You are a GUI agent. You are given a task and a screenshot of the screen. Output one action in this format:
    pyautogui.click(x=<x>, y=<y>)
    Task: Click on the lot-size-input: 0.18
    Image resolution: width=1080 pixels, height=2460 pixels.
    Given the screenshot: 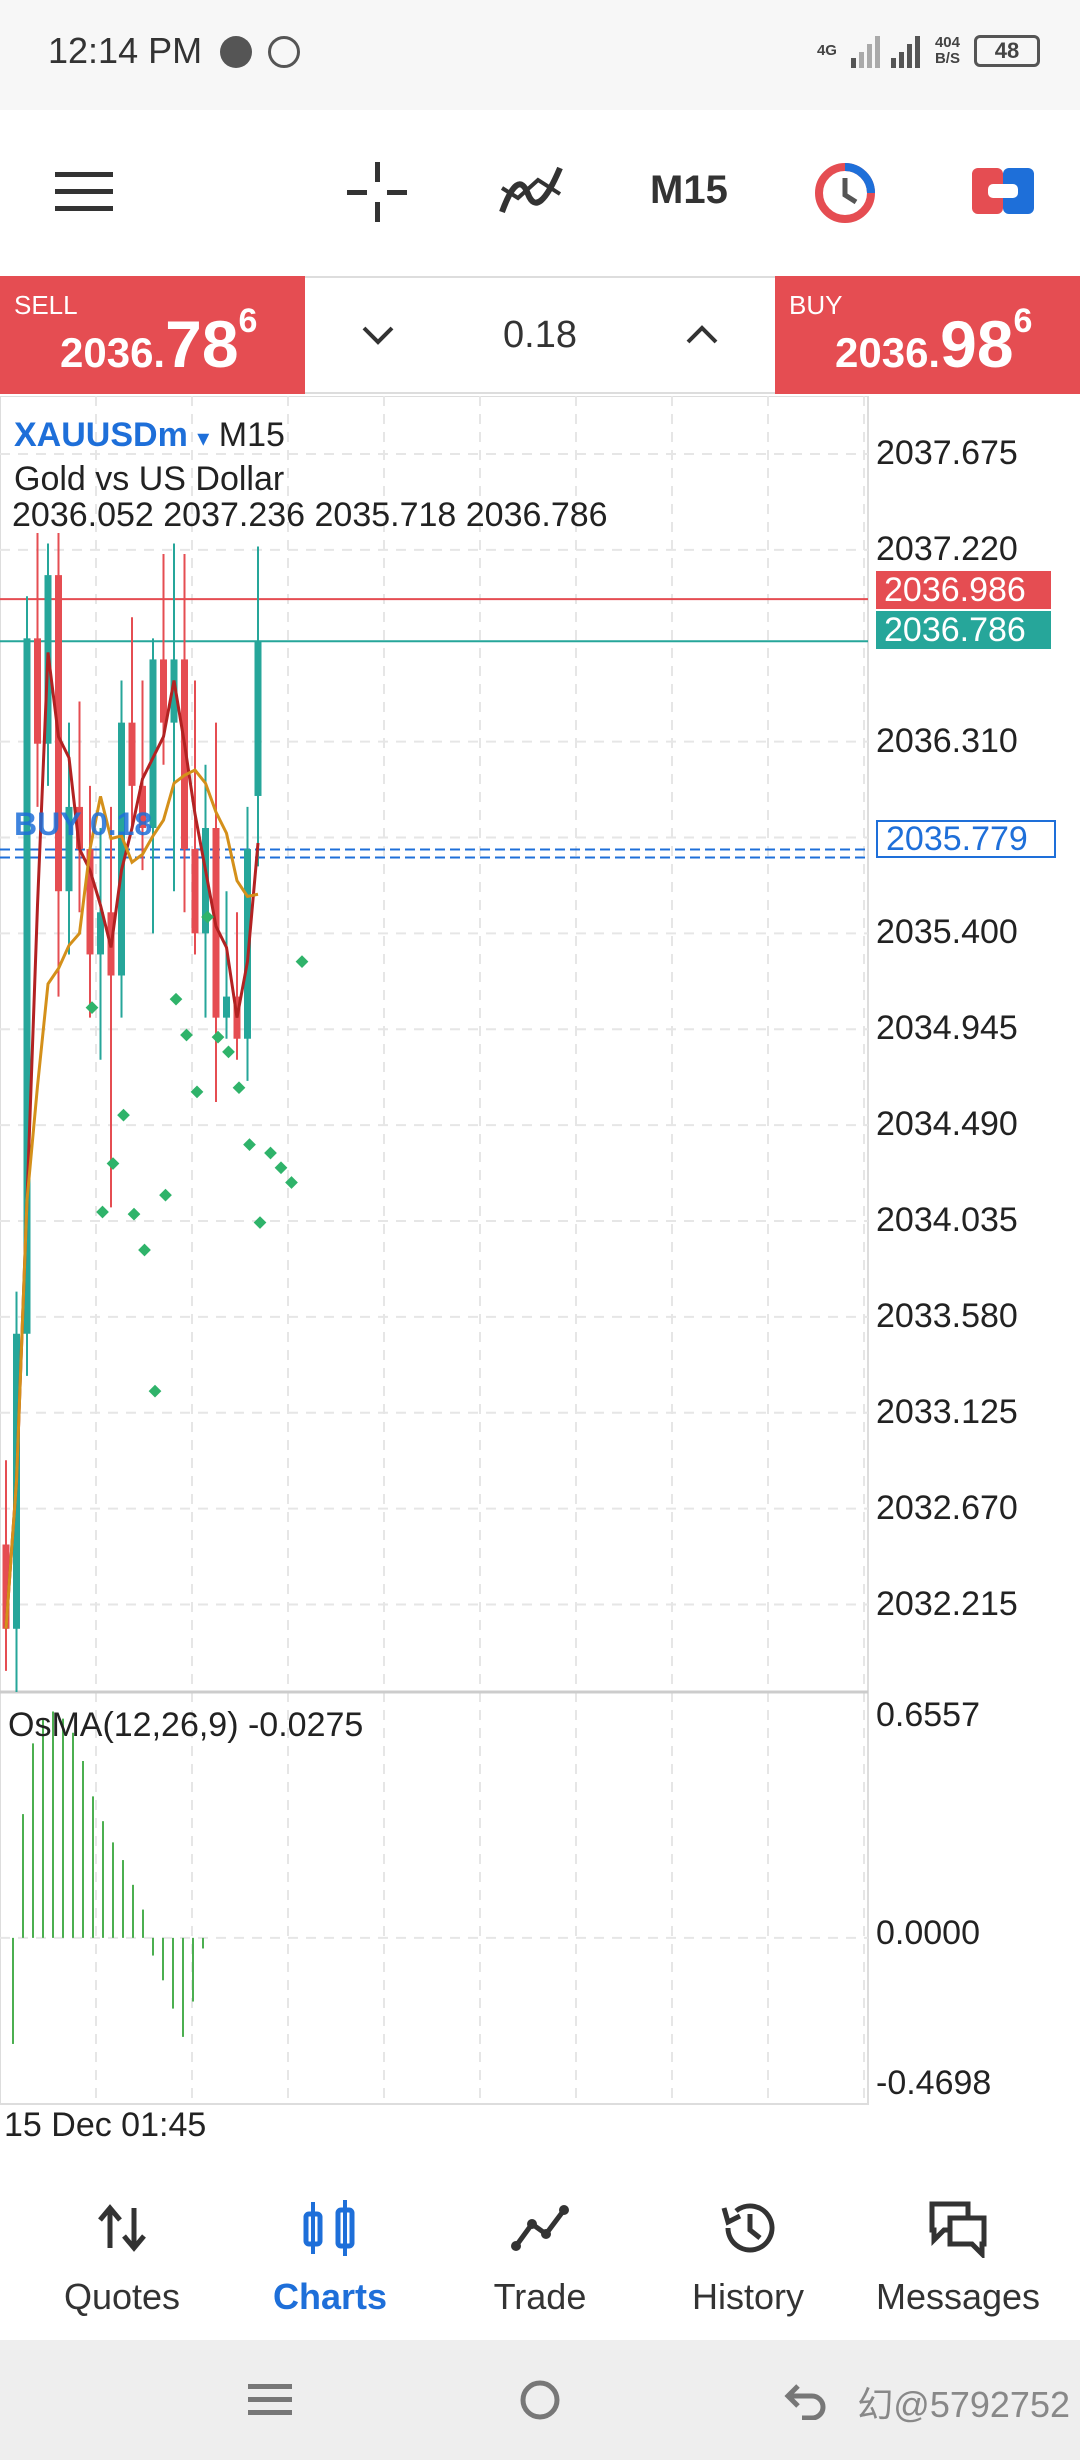 What is the action you would take?
    pyautogui.click(x=540, y=334)
    